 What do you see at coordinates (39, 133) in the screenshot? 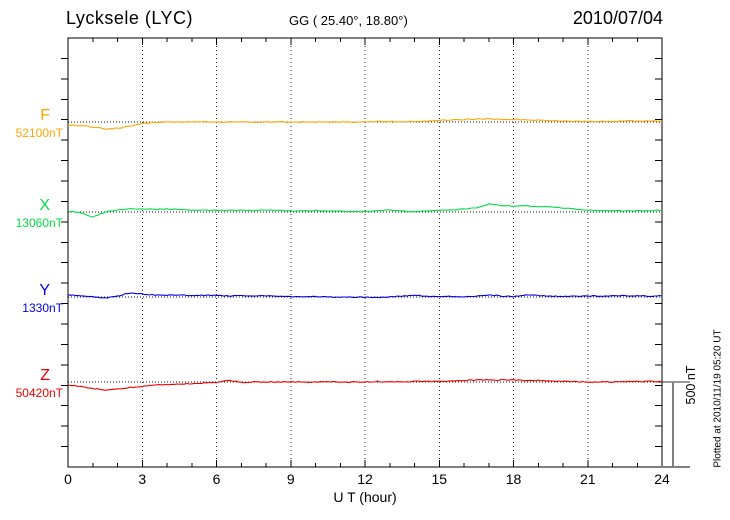
I see `component-baseline-value-F: 52100nT` at bounding box center [39, 133].